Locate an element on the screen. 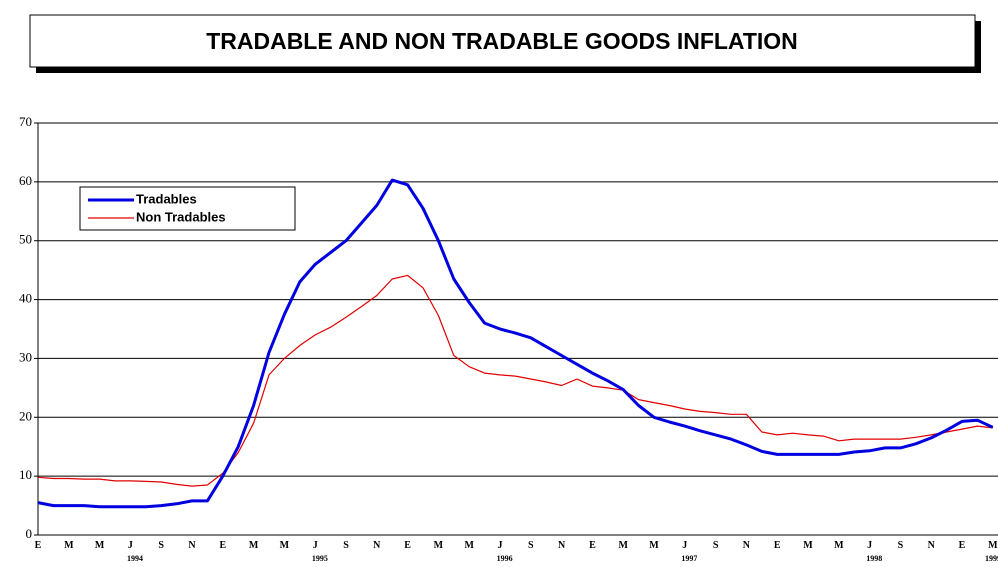 The image size is (998, 567). year-label: 1998 is located at coordinates (874, 558).